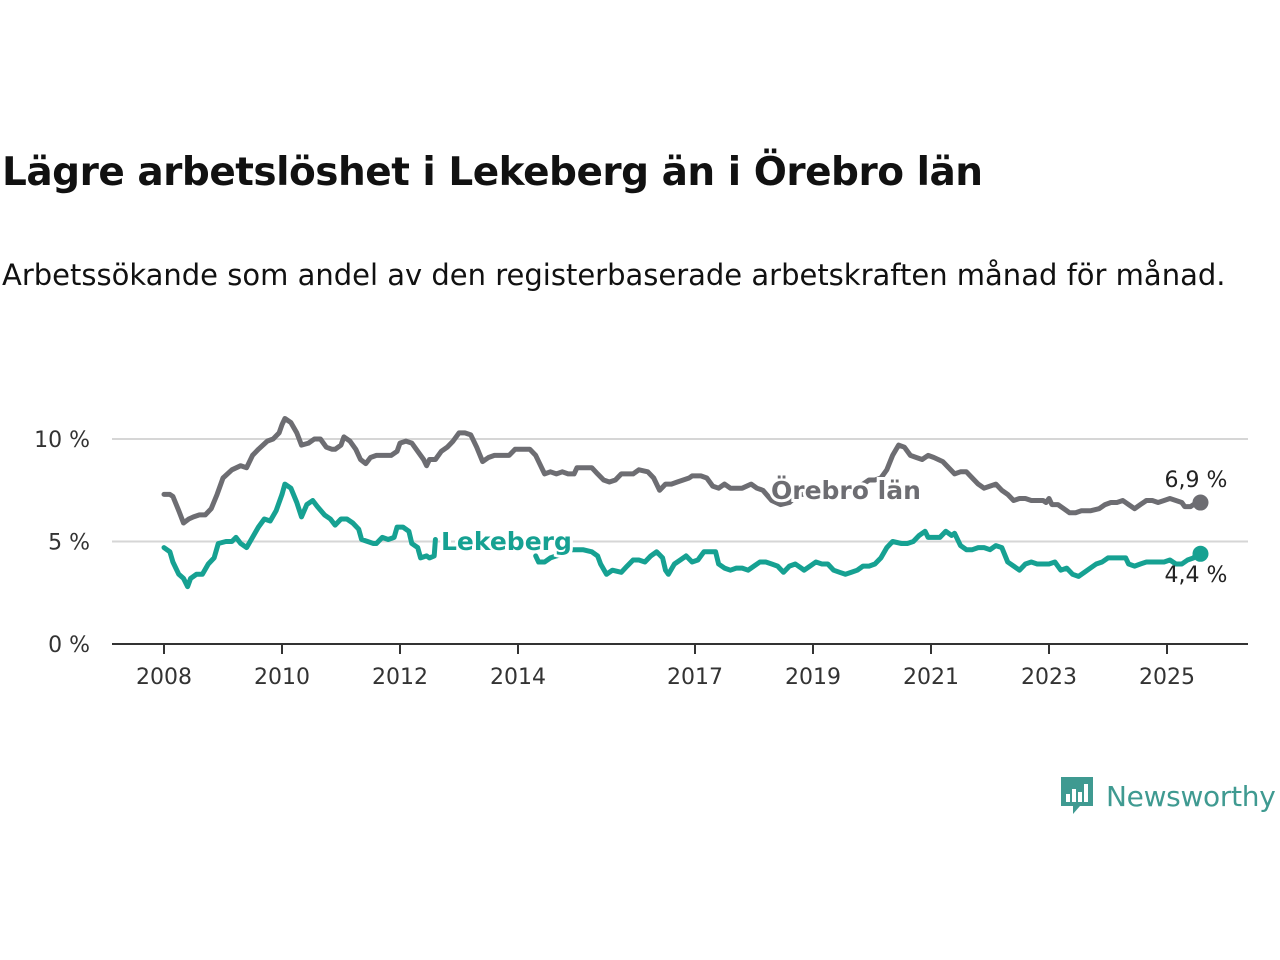  I want to click on brand-name: Newsworthy, so click(1191, 796).